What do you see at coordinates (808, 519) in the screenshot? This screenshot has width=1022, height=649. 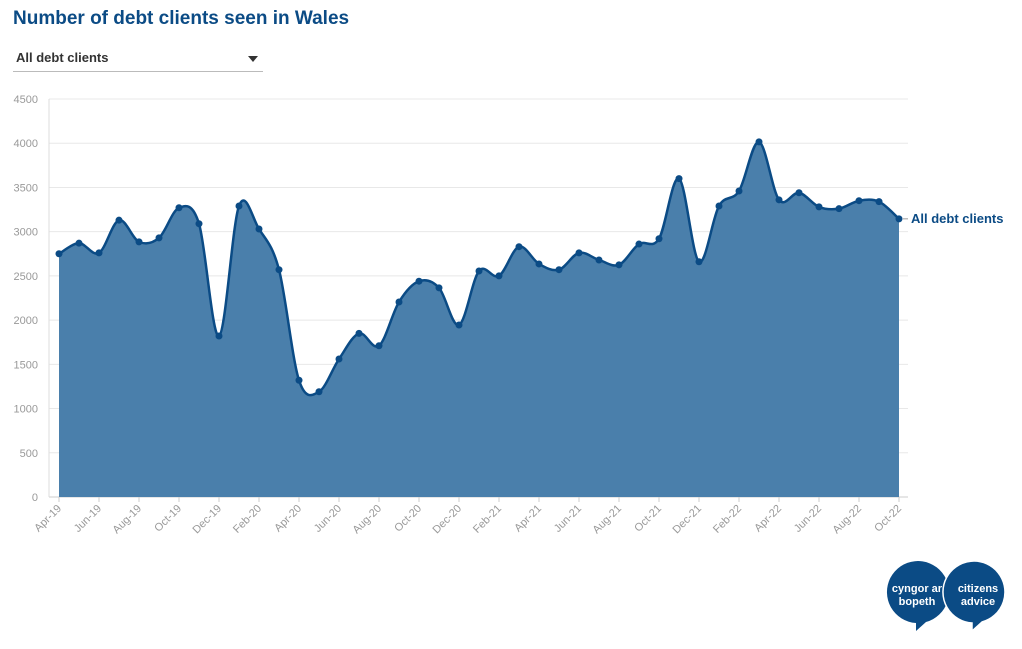 I see `x-tick-label: Jun-22` at bounding box center [808, 519].